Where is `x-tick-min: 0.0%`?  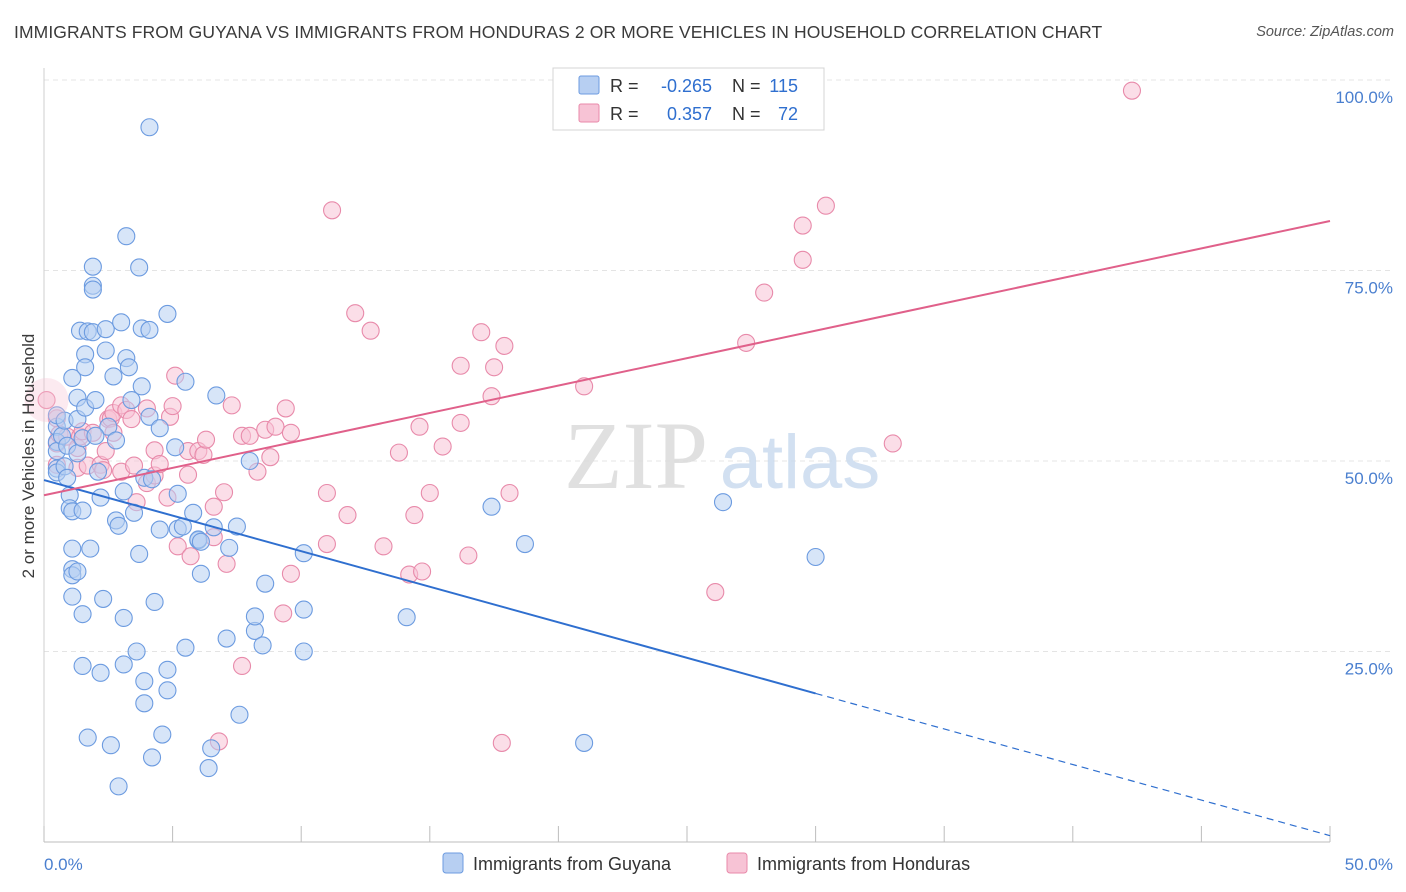 x-tick-min: 0.0% is located at coordinates (63, 864).